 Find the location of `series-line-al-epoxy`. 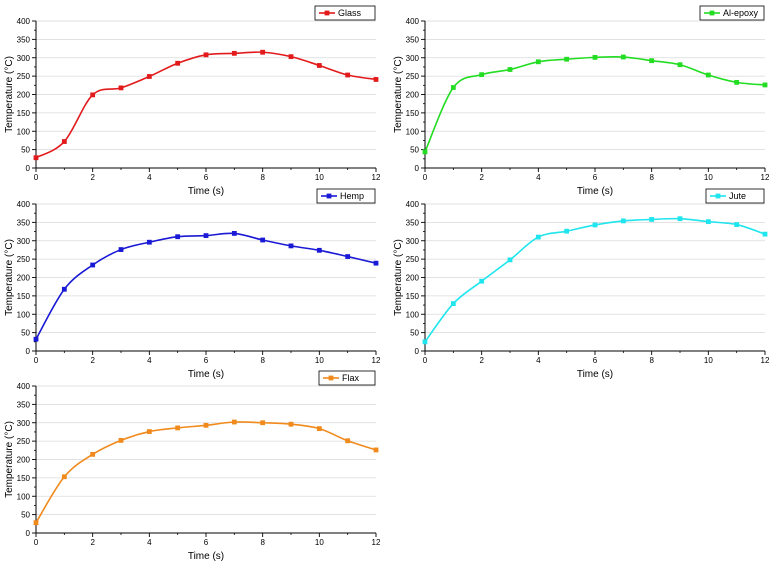

series-line-al-epoxy is located at coordinates (595, 104).